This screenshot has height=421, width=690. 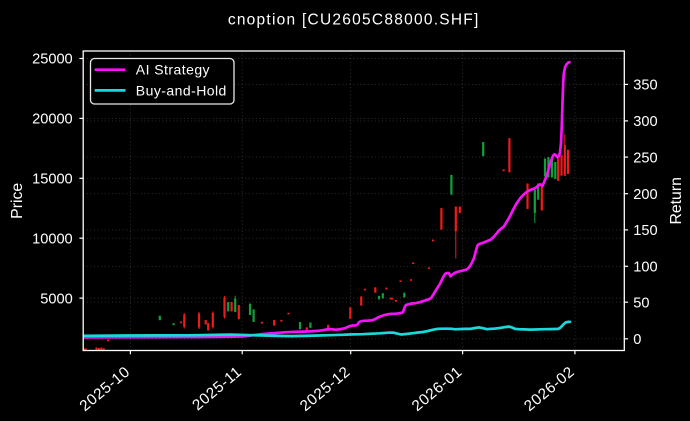 What do you see at coordinates (641, 303) in the screenshot?
I see `svg-text: 50` at bounding box center [641, 303].